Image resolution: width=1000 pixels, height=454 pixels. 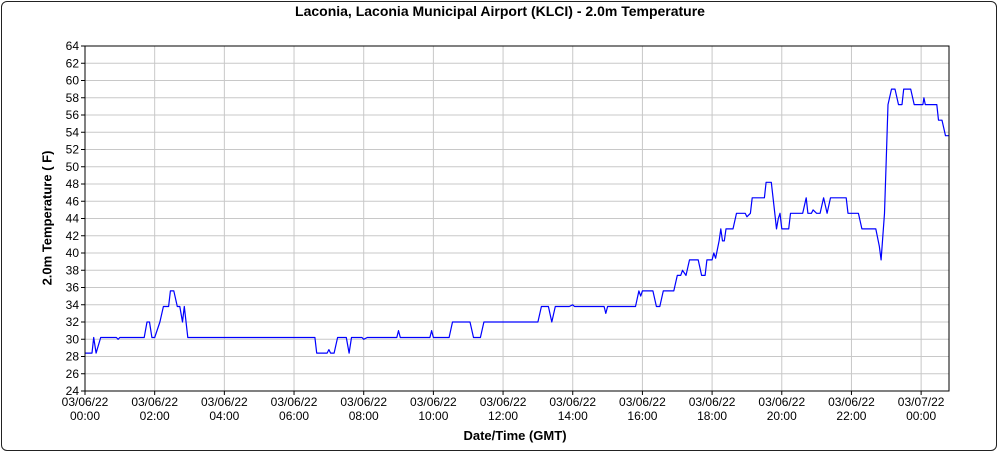 I want to click on y-tick-label: 28, so click(x=73, y=357).